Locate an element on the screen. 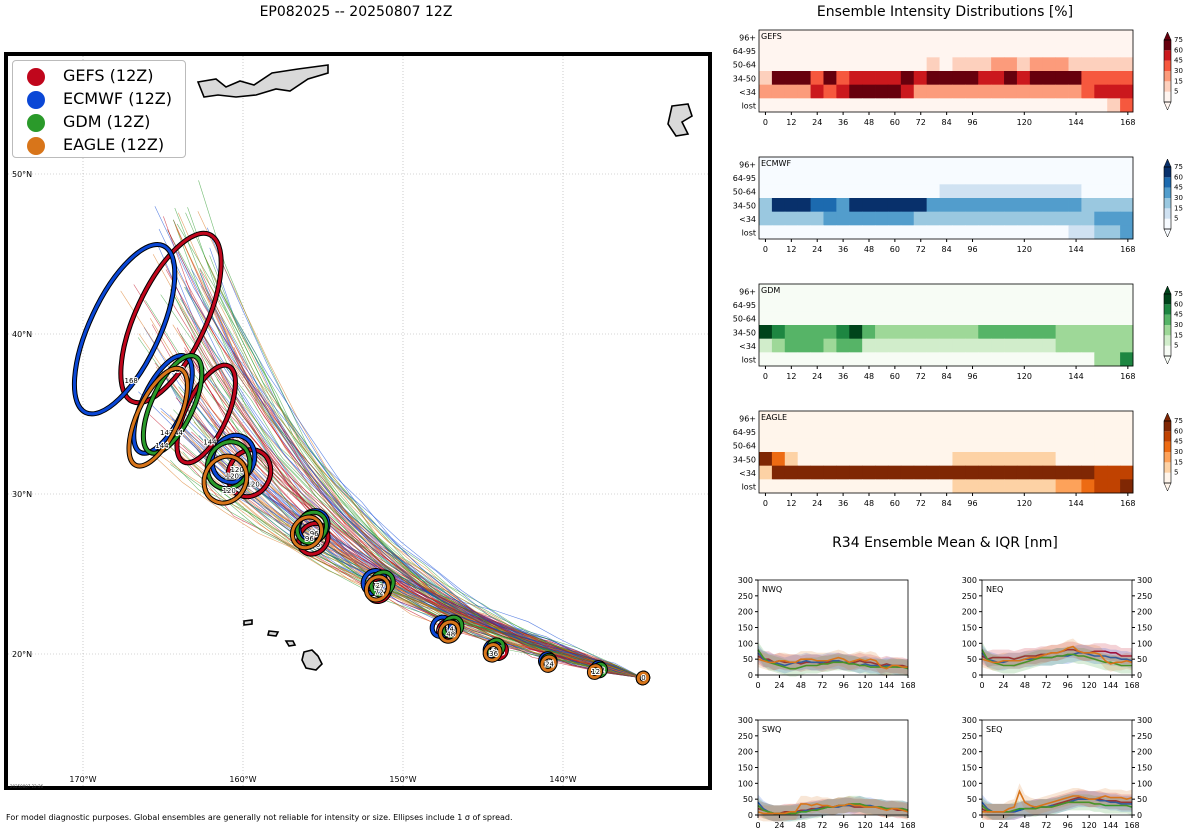 The height and width of the screenshot is (840, 1200). ellipse-gefs is located at coordinates (171, 318).